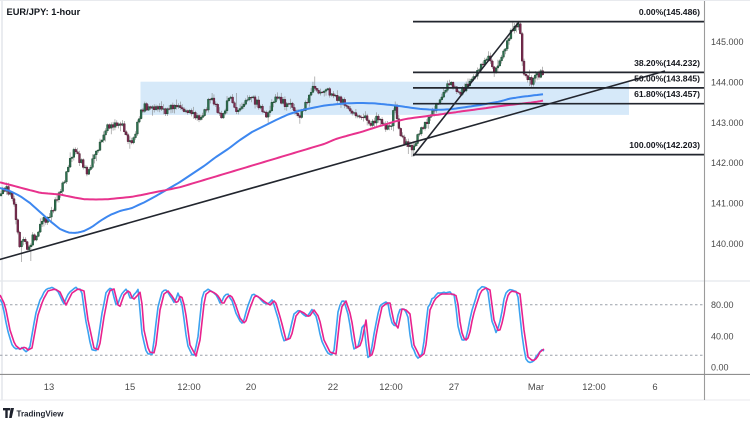 Image resolution: width=750 pixels, height=430 pixels. Describe the element at coordinates (44, 12) in the screenshot. I see `svg-text: EUR/JPY: 1-hour` at that location.